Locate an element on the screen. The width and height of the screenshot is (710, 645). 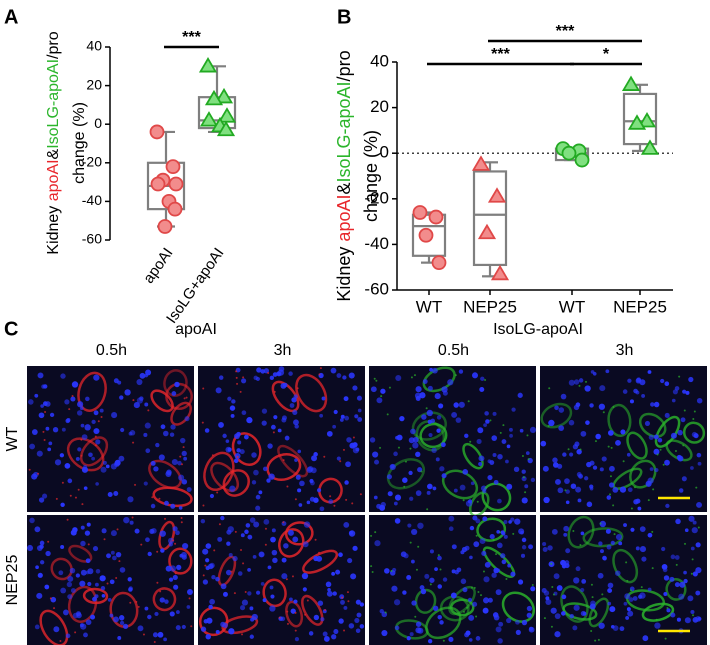
y-label-part: change (%) is located at coordinates (371, 176).